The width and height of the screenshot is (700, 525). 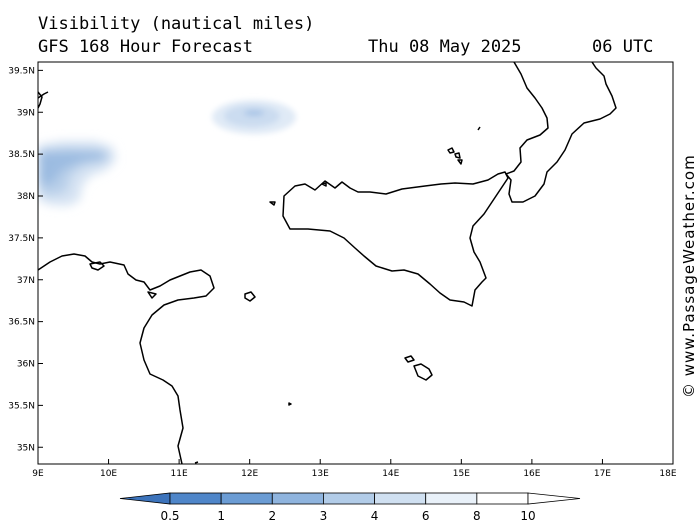 I want to click on x-tick-label: 13E, so click(x=320, y=474).